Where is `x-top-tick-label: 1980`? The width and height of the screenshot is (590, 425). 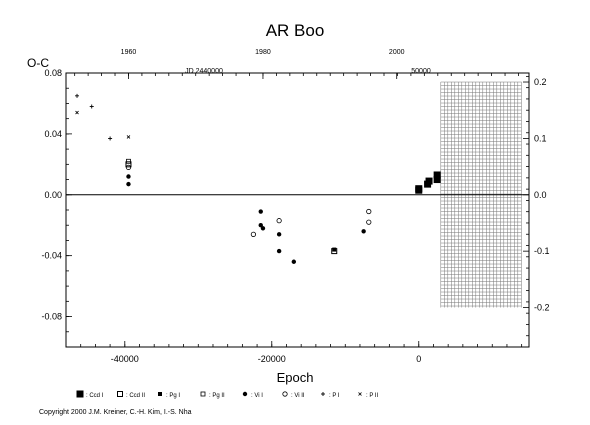
x-top-tick-label: 1980 is located at coordinates (263, 52).